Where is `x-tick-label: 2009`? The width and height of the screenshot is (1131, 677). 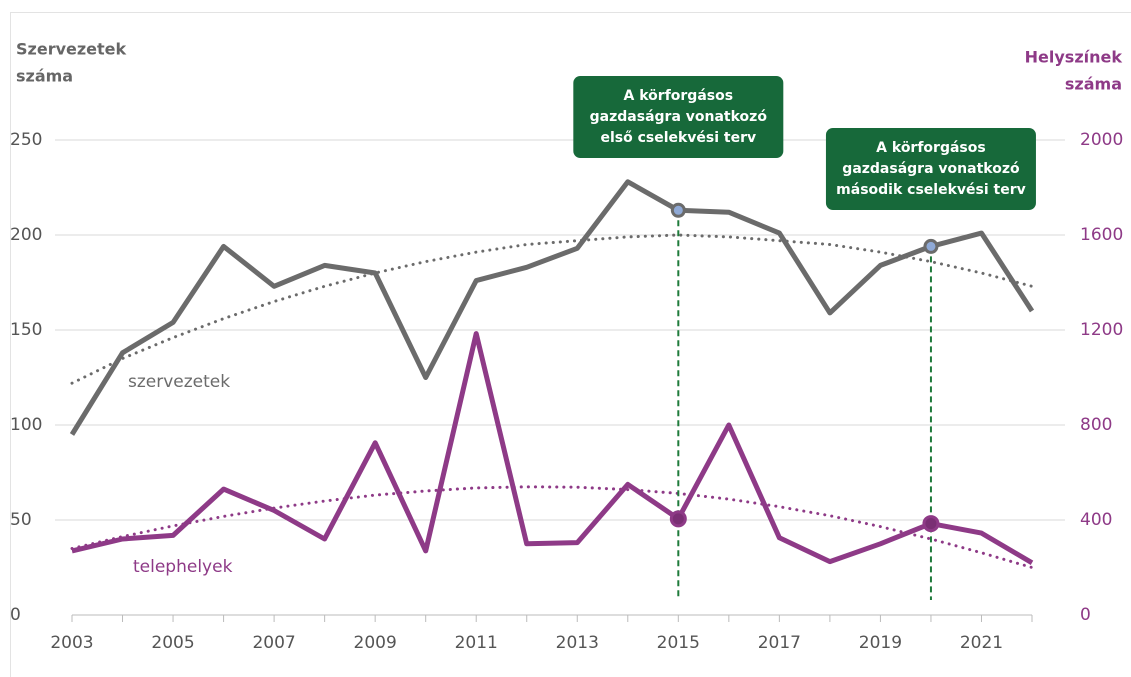 x-tick-label: 2009 is located at coordinates (375, 643).